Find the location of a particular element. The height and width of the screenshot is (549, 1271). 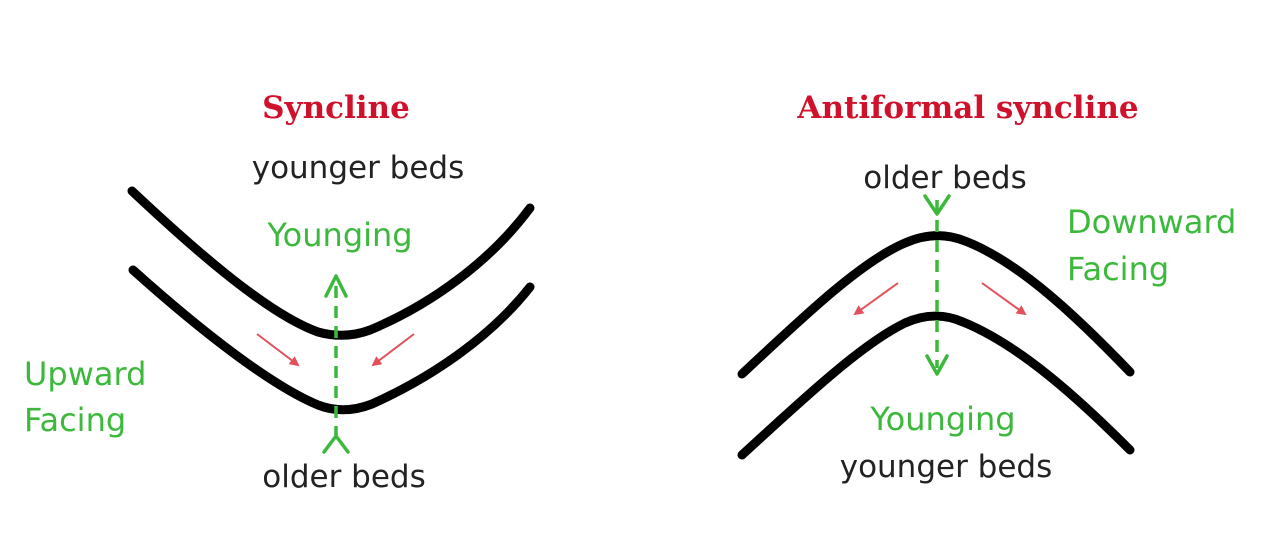

antiformal-lower-bed is located at coordinates (936, 385).